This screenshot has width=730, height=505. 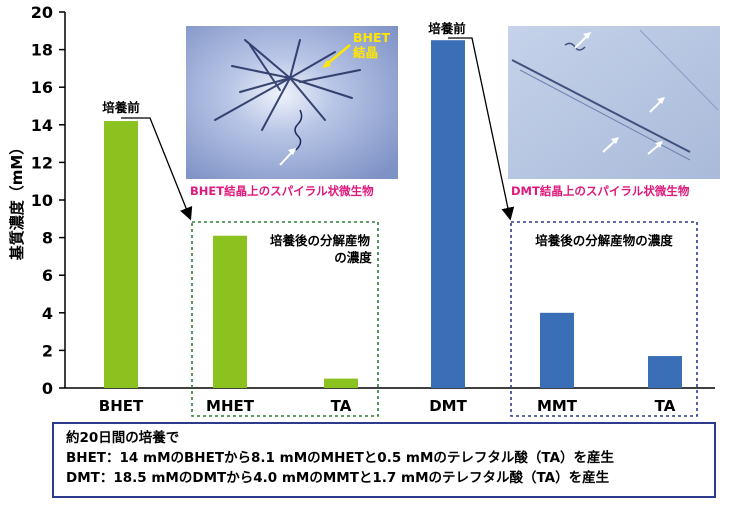 I want to click on y-tick-label: 2, so click(x=47, y=350).